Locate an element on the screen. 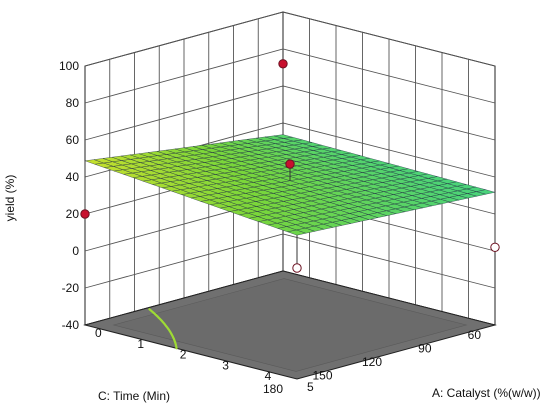 This screenshot has width=550, height=420. z-tick-label: -20 is located at coordinates (71, 288).